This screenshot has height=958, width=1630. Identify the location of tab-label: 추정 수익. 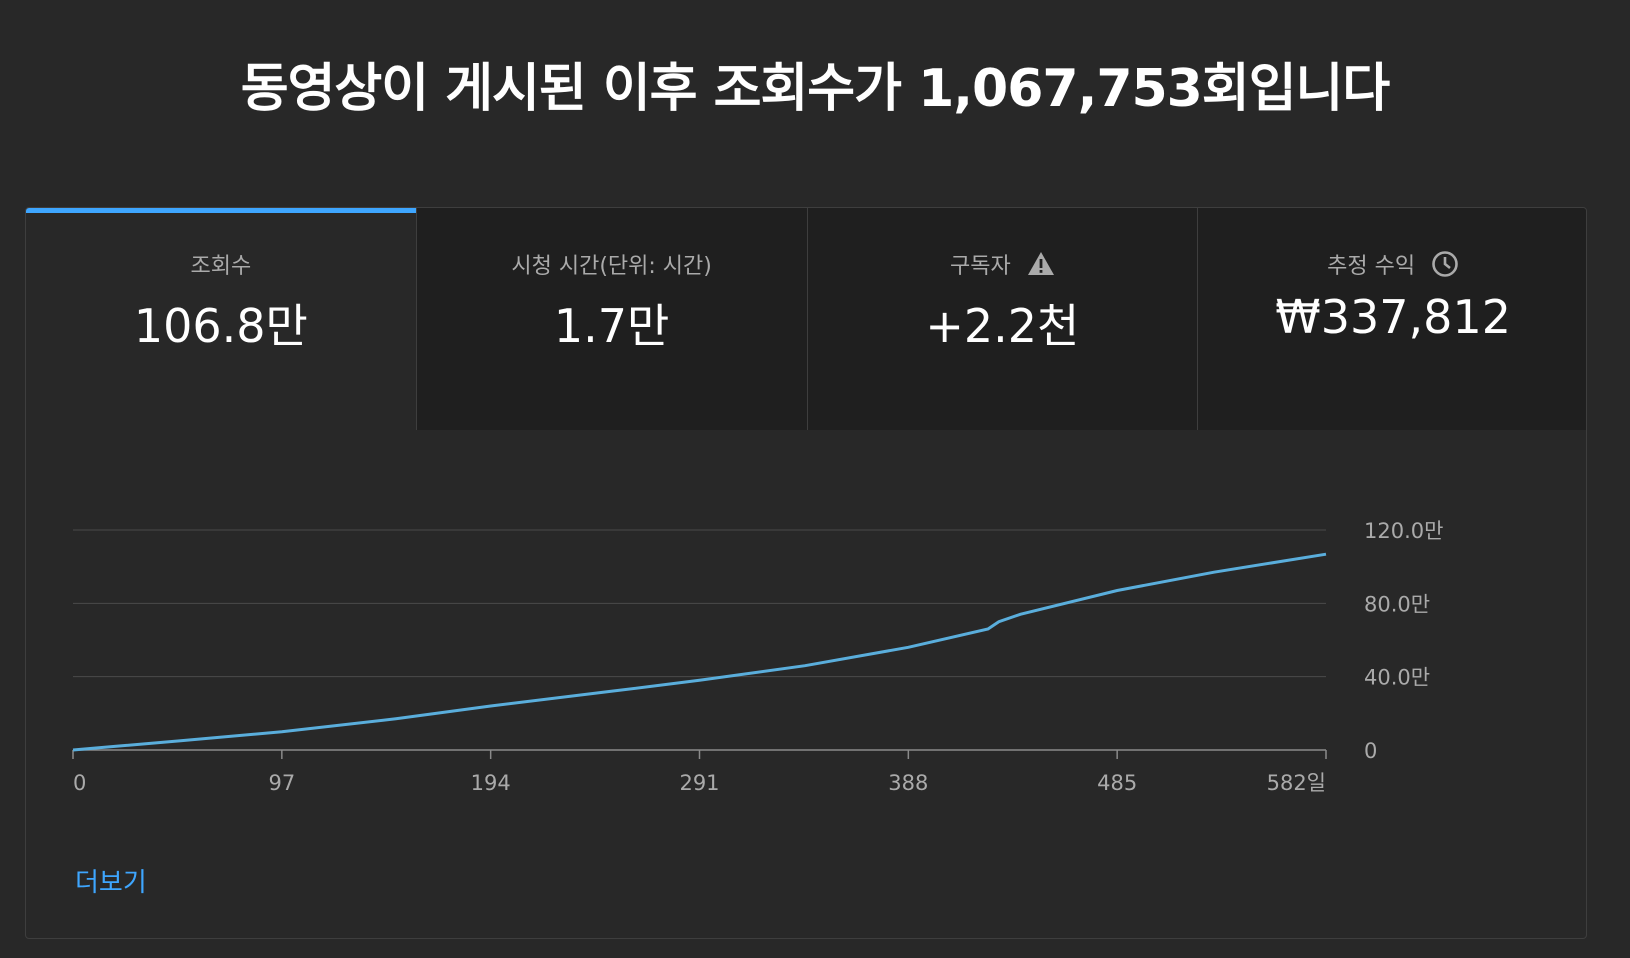
(1371, 266).